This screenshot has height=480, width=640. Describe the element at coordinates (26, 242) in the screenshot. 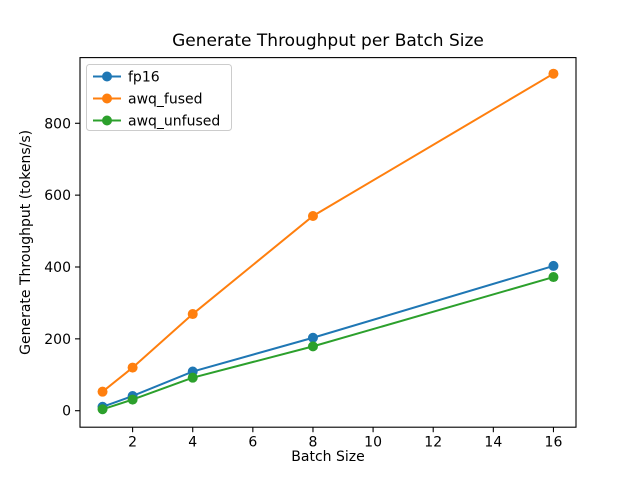

I see `y-axis-label: Generate Throughput (tokens/s)` at that location.